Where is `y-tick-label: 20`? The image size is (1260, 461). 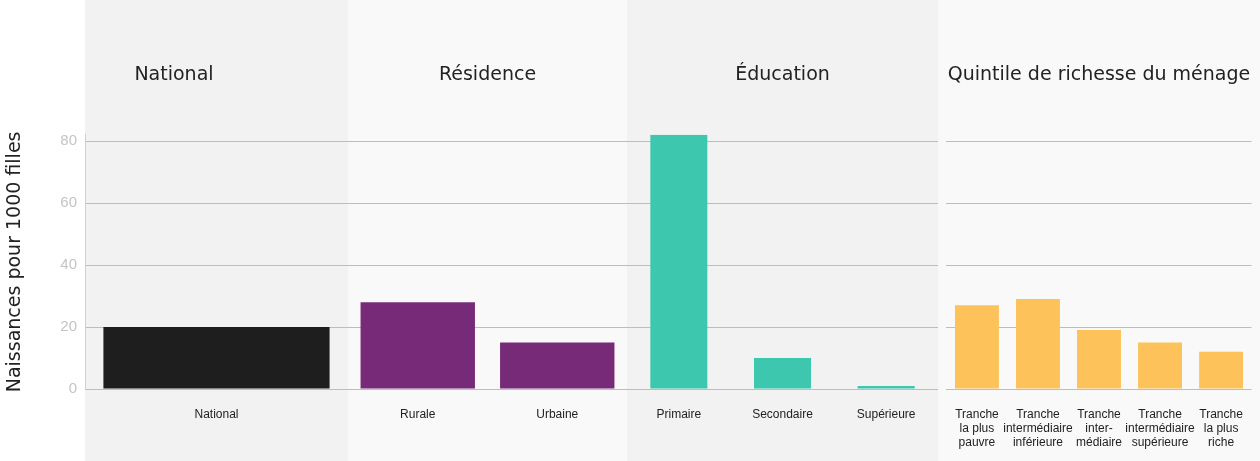 y-tick-label: 20 is located at coordinates (68, 326).